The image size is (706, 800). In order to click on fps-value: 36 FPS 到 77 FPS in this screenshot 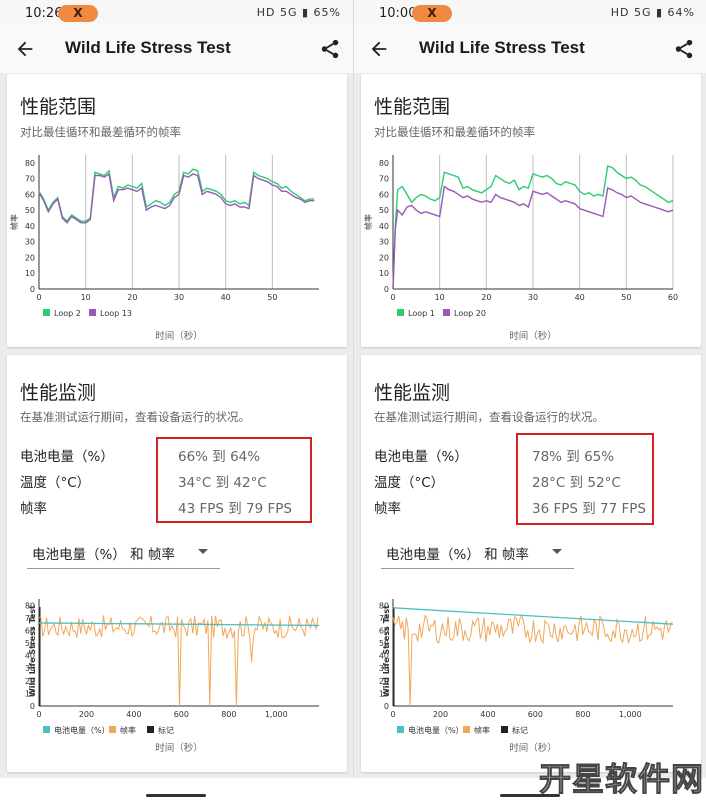, I will do `click(589, 509)`.